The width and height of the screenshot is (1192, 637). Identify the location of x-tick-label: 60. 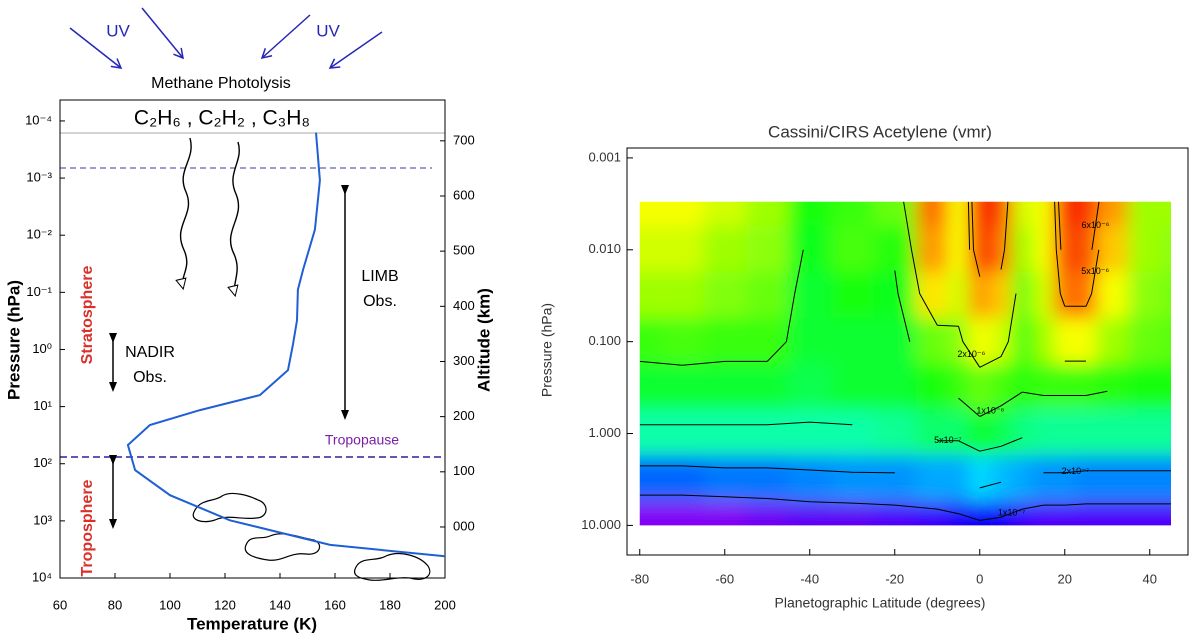
(60, 604).